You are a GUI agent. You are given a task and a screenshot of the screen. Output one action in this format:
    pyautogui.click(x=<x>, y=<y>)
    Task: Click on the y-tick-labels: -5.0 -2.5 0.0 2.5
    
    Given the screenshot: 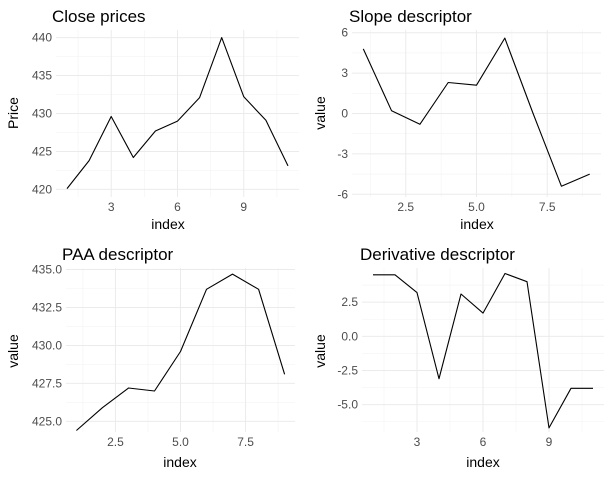 What is the action you would take?
    pyautogui.click(x=347, y=353)
    